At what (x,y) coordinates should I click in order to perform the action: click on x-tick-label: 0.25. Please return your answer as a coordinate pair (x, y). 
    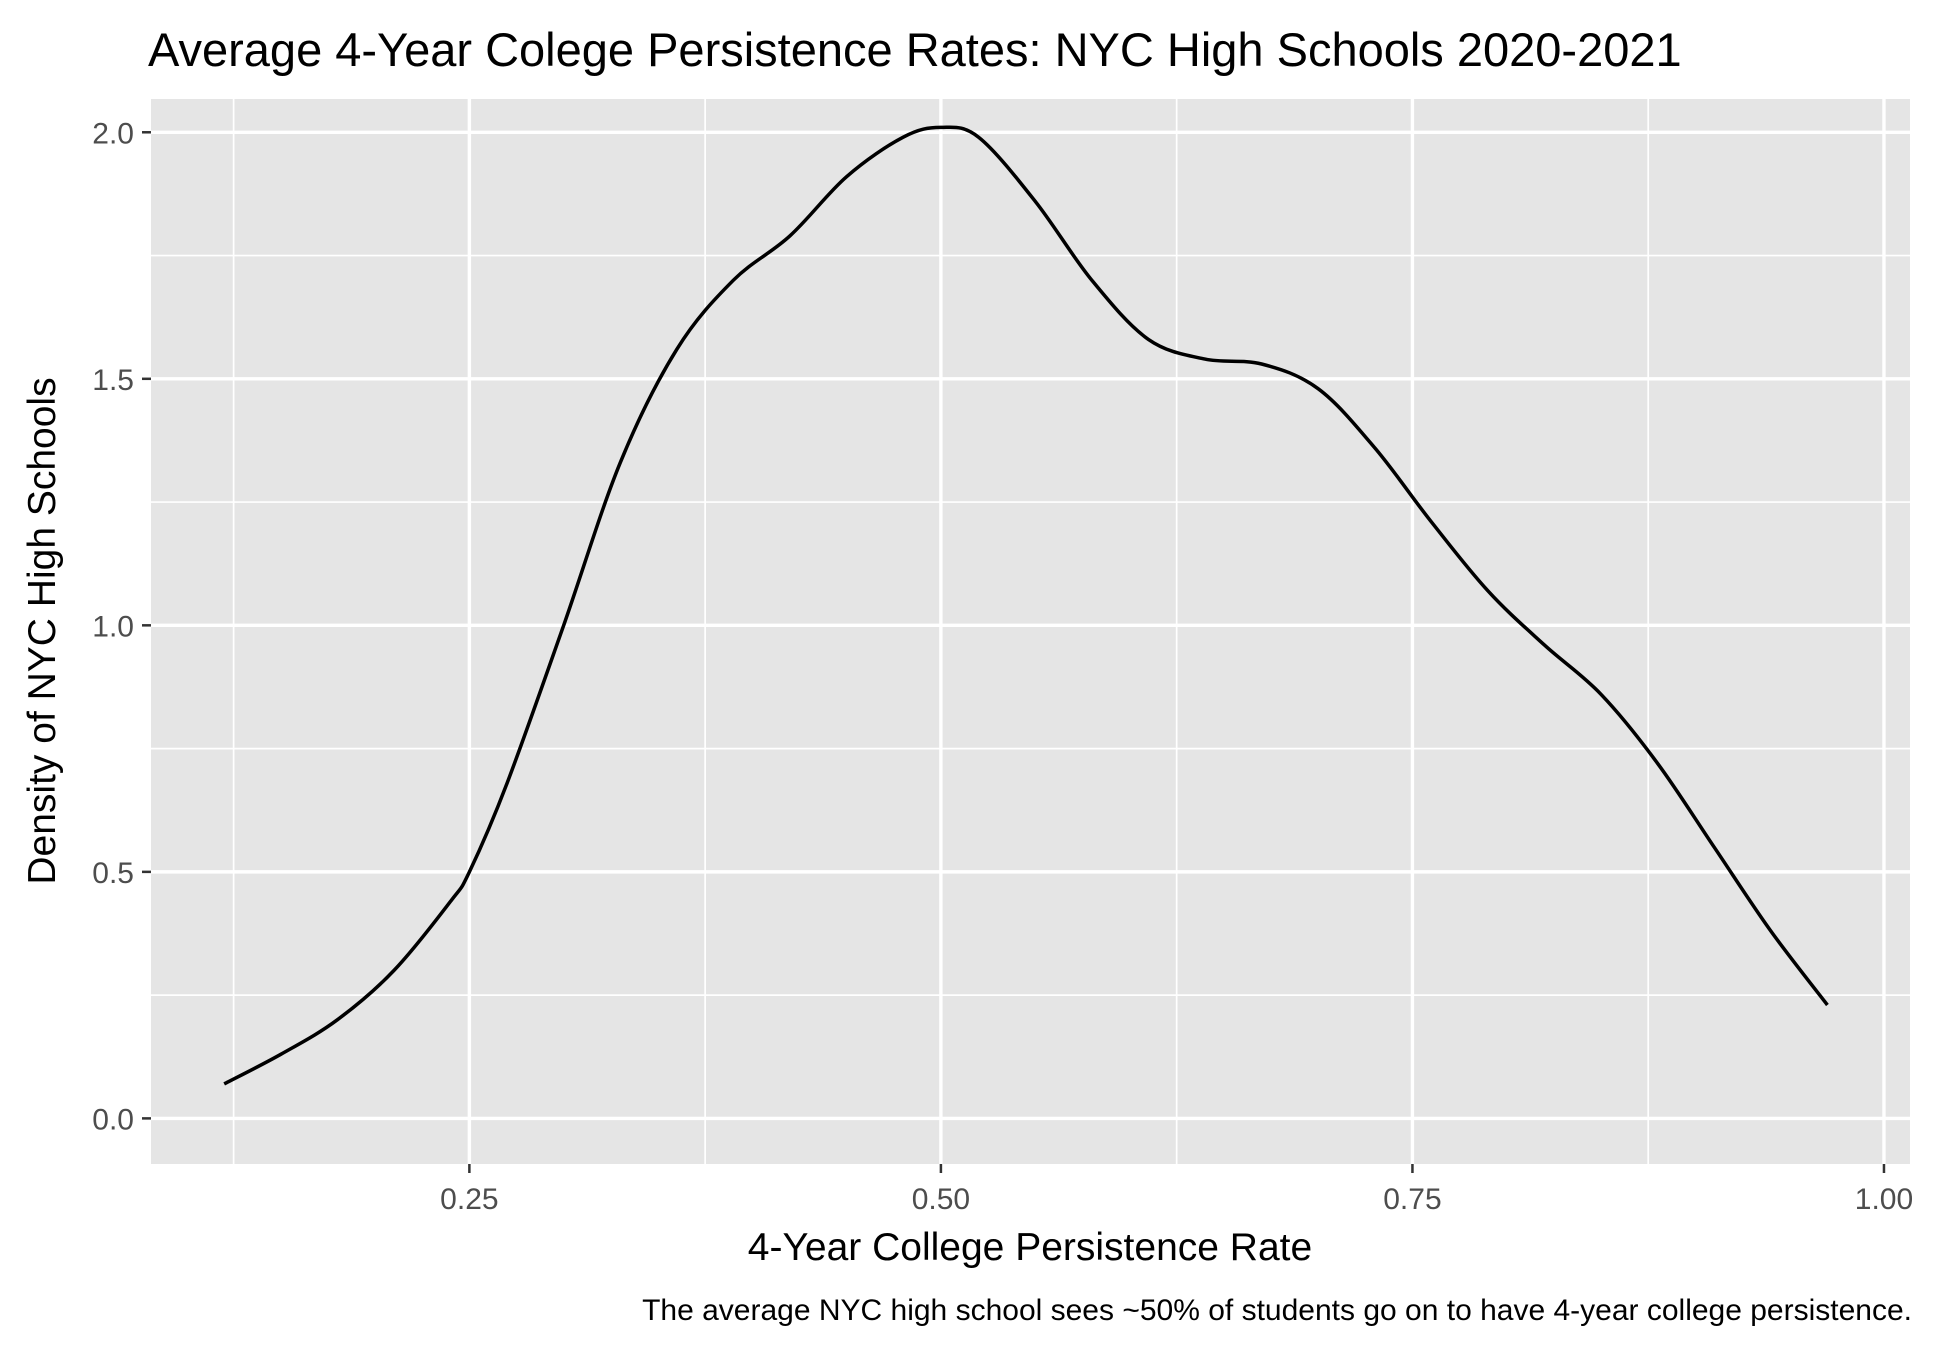
    Looking at the image, I should click on (469, 1199).